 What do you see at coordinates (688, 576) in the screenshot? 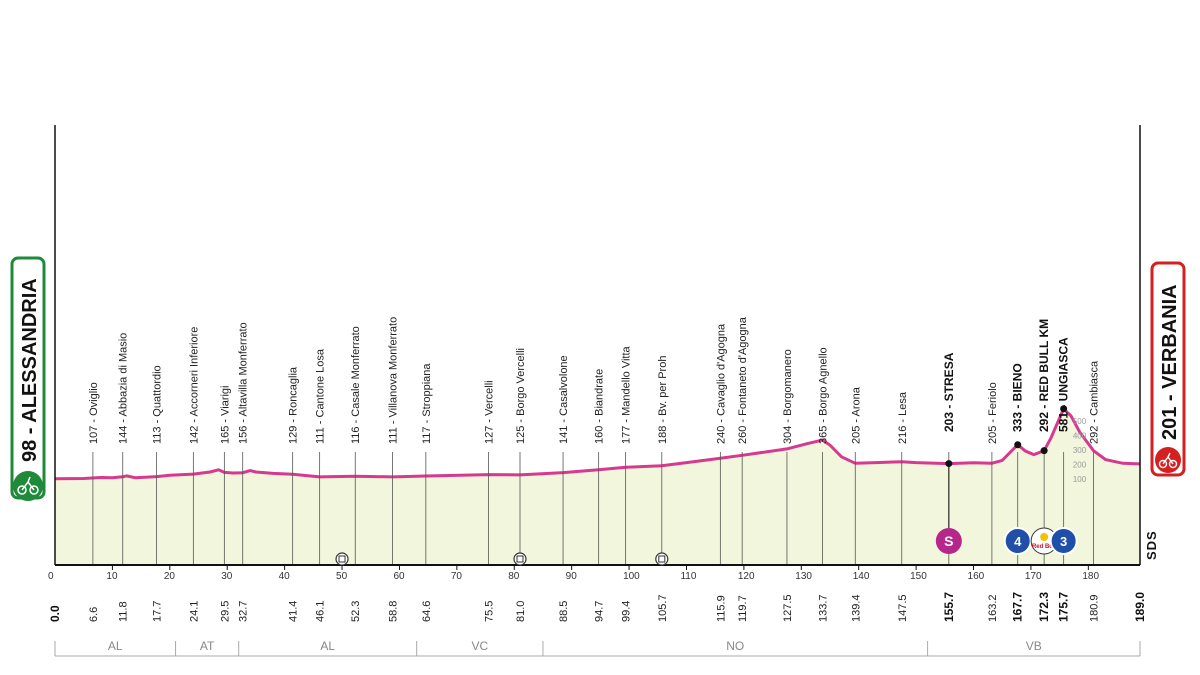
I see `x-axis-tick-label: 110` at bounding box center [688, 576].